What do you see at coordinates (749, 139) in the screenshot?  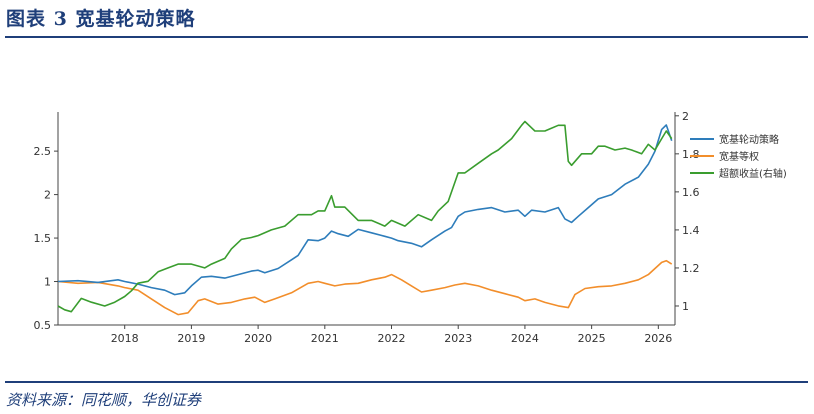 I see `legend-label: 宽基轮动策略` at bounding box center [749, 139].